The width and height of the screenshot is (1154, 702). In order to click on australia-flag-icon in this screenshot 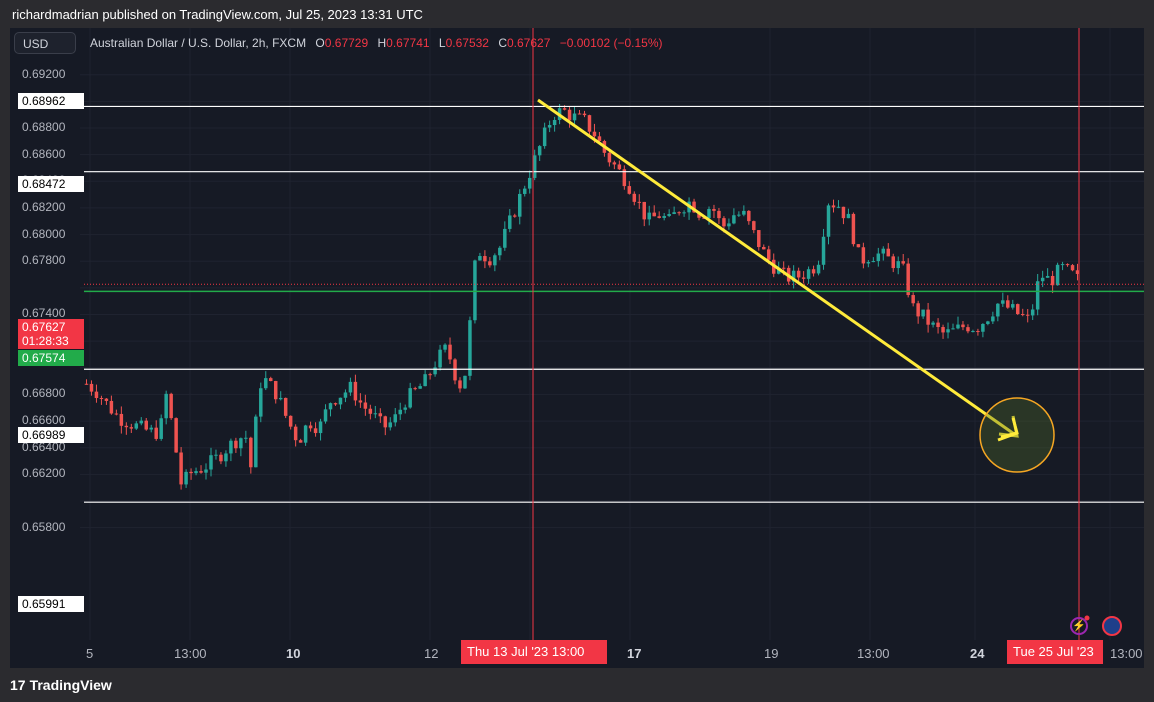, I will do `click(1112, 626)`.